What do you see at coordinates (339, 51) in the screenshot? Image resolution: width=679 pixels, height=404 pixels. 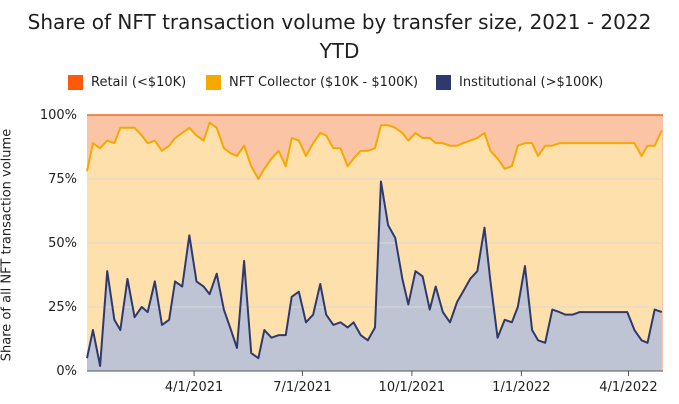 I see `chart-title-line-2: YTD` at bounding box center [339, 51].